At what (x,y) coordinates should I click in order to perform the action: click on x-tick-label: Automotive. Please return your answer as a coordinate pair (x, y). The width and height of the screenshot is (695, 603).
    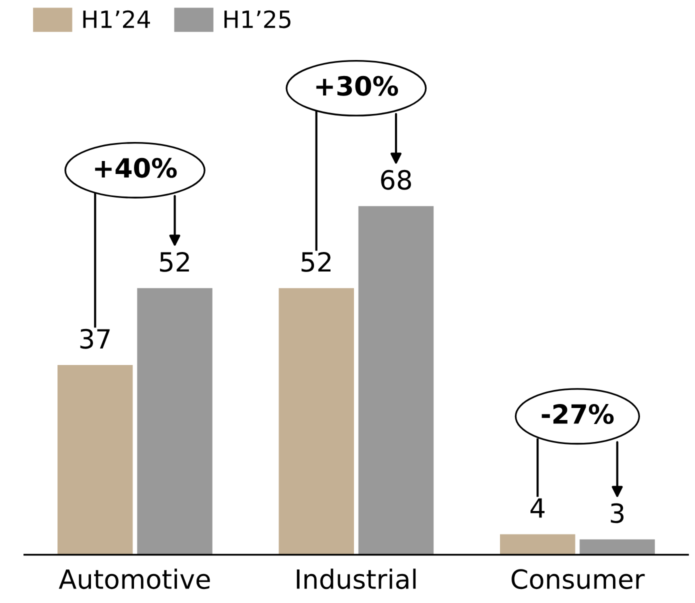
    Looking at the image, I should click on (134, 579).